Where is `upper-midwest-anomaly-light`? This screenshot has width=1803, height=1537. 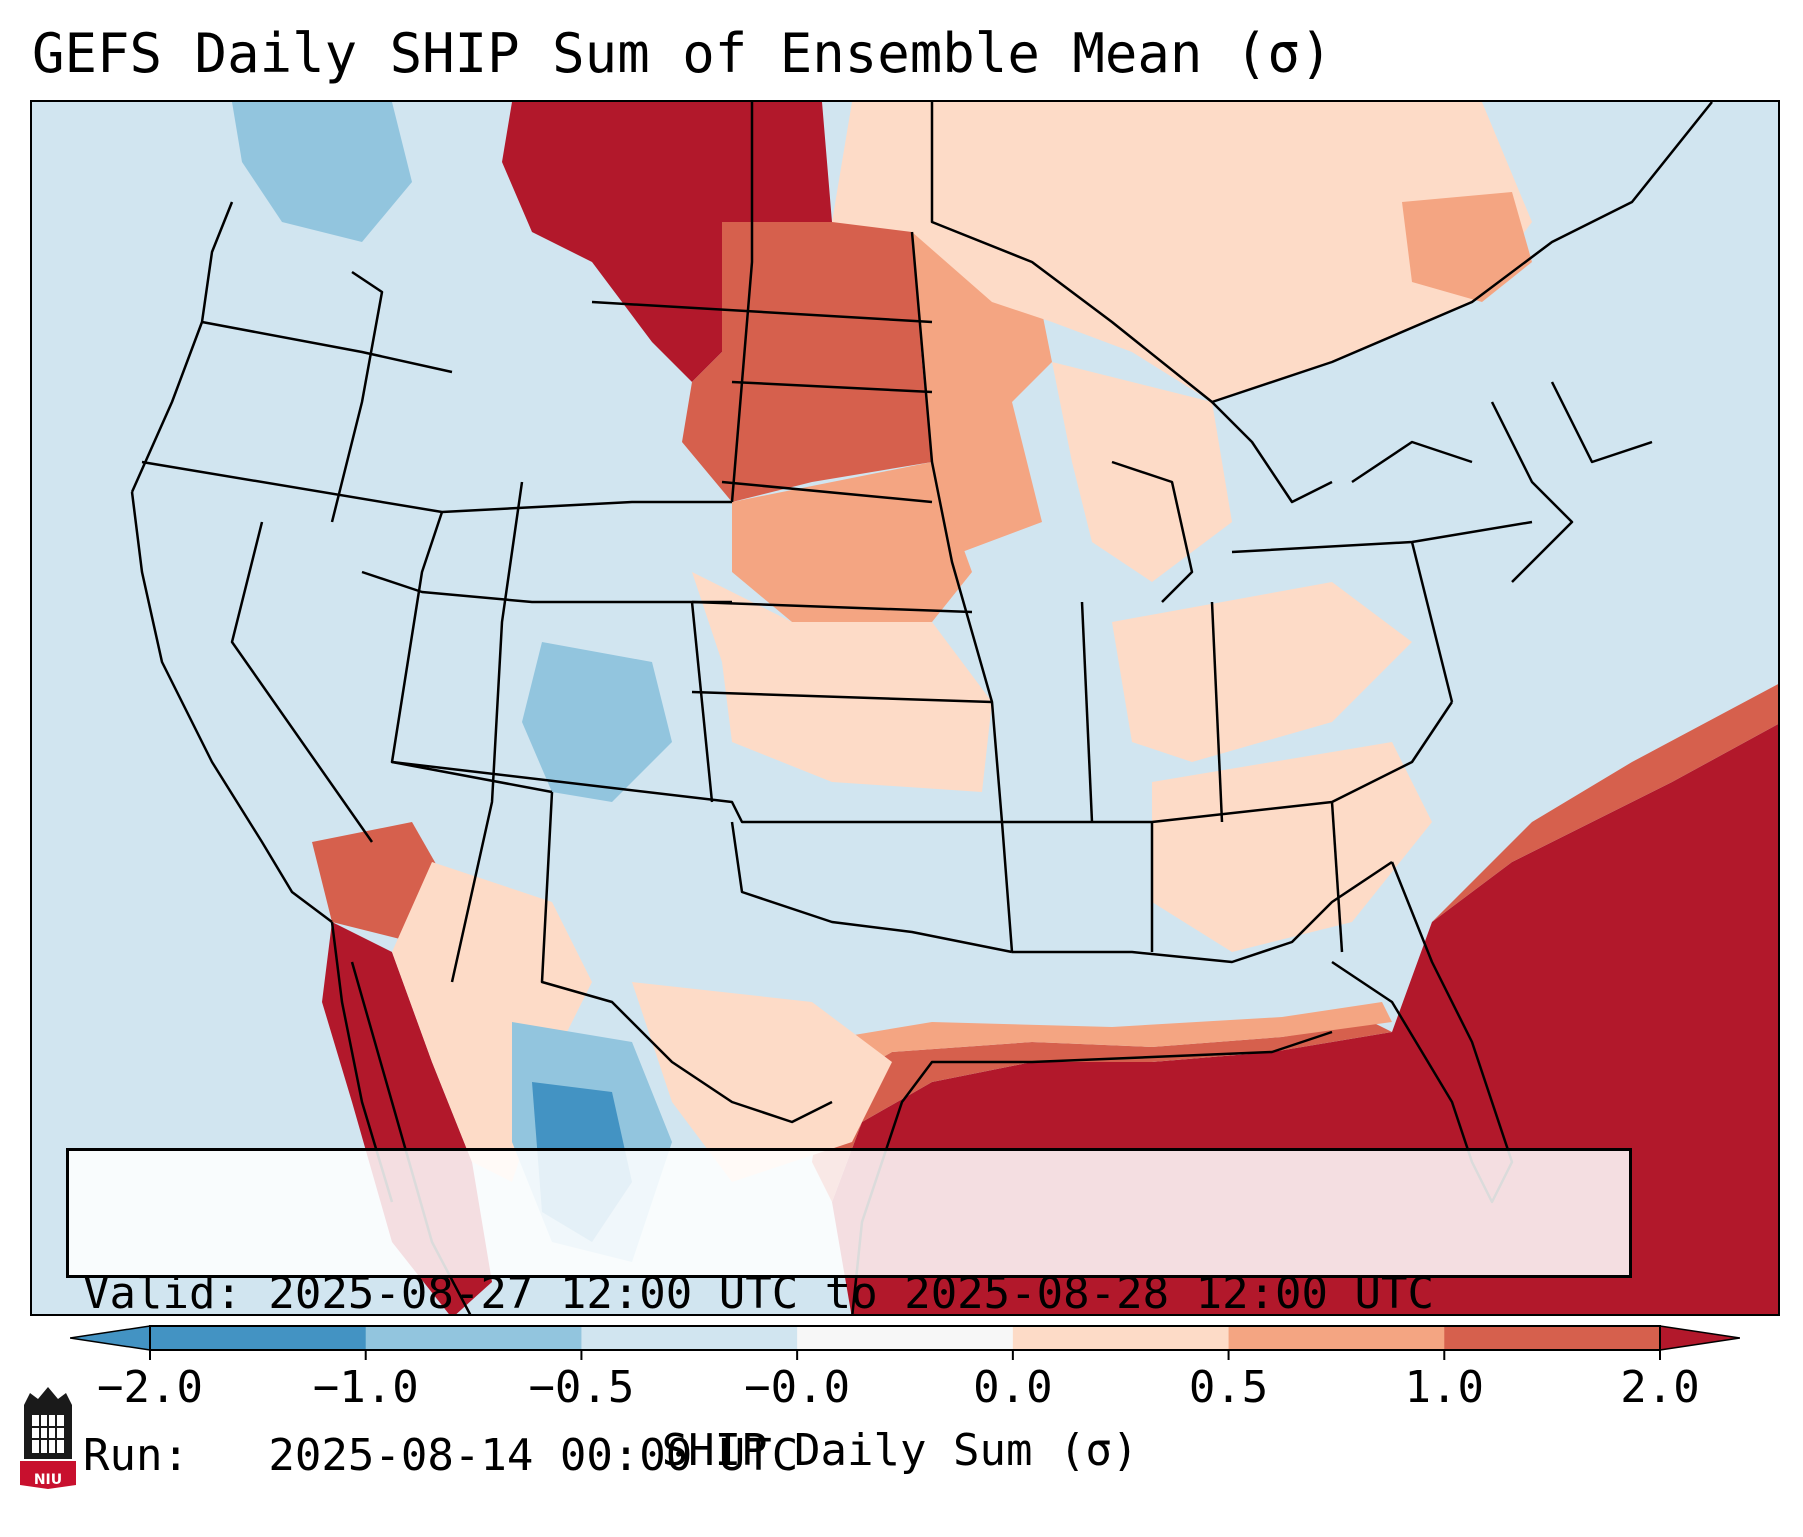
upper-midwest-anomaly-light is located at coordinates (982, 392).